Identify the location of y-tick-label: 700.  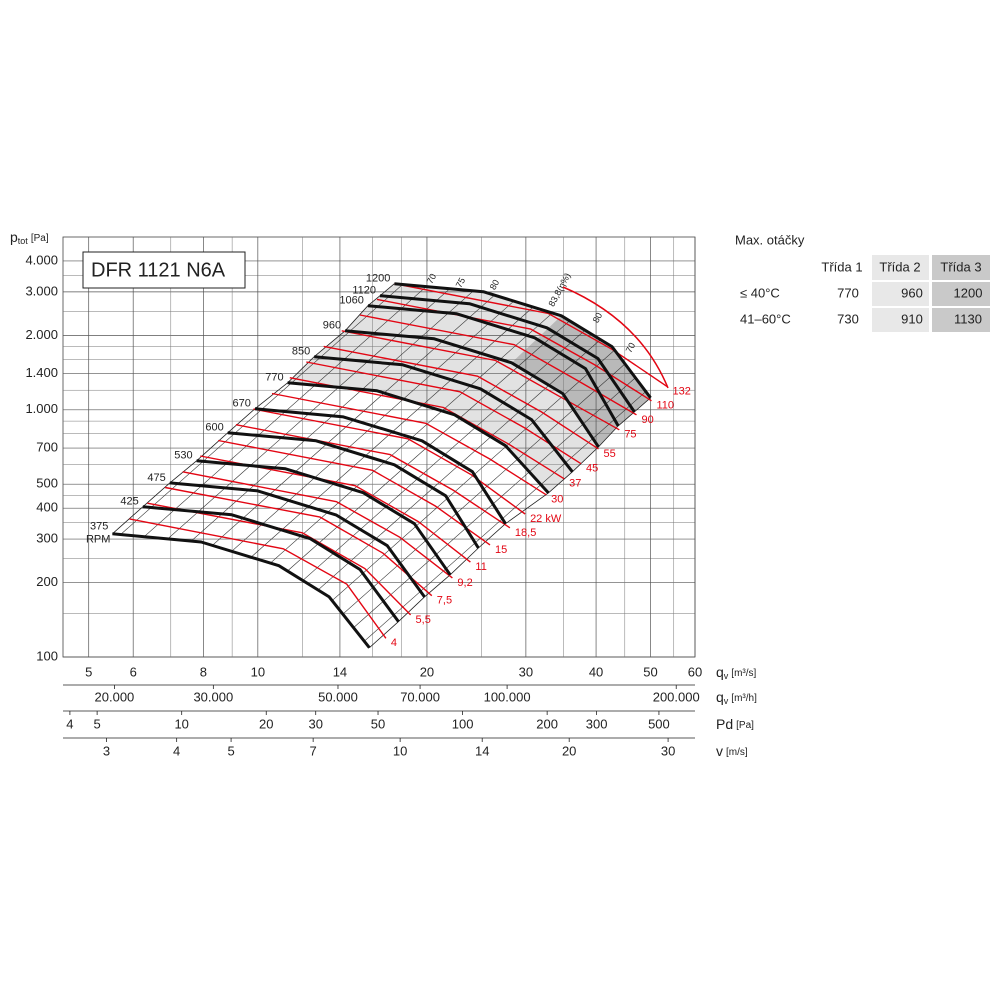
(47, 447).